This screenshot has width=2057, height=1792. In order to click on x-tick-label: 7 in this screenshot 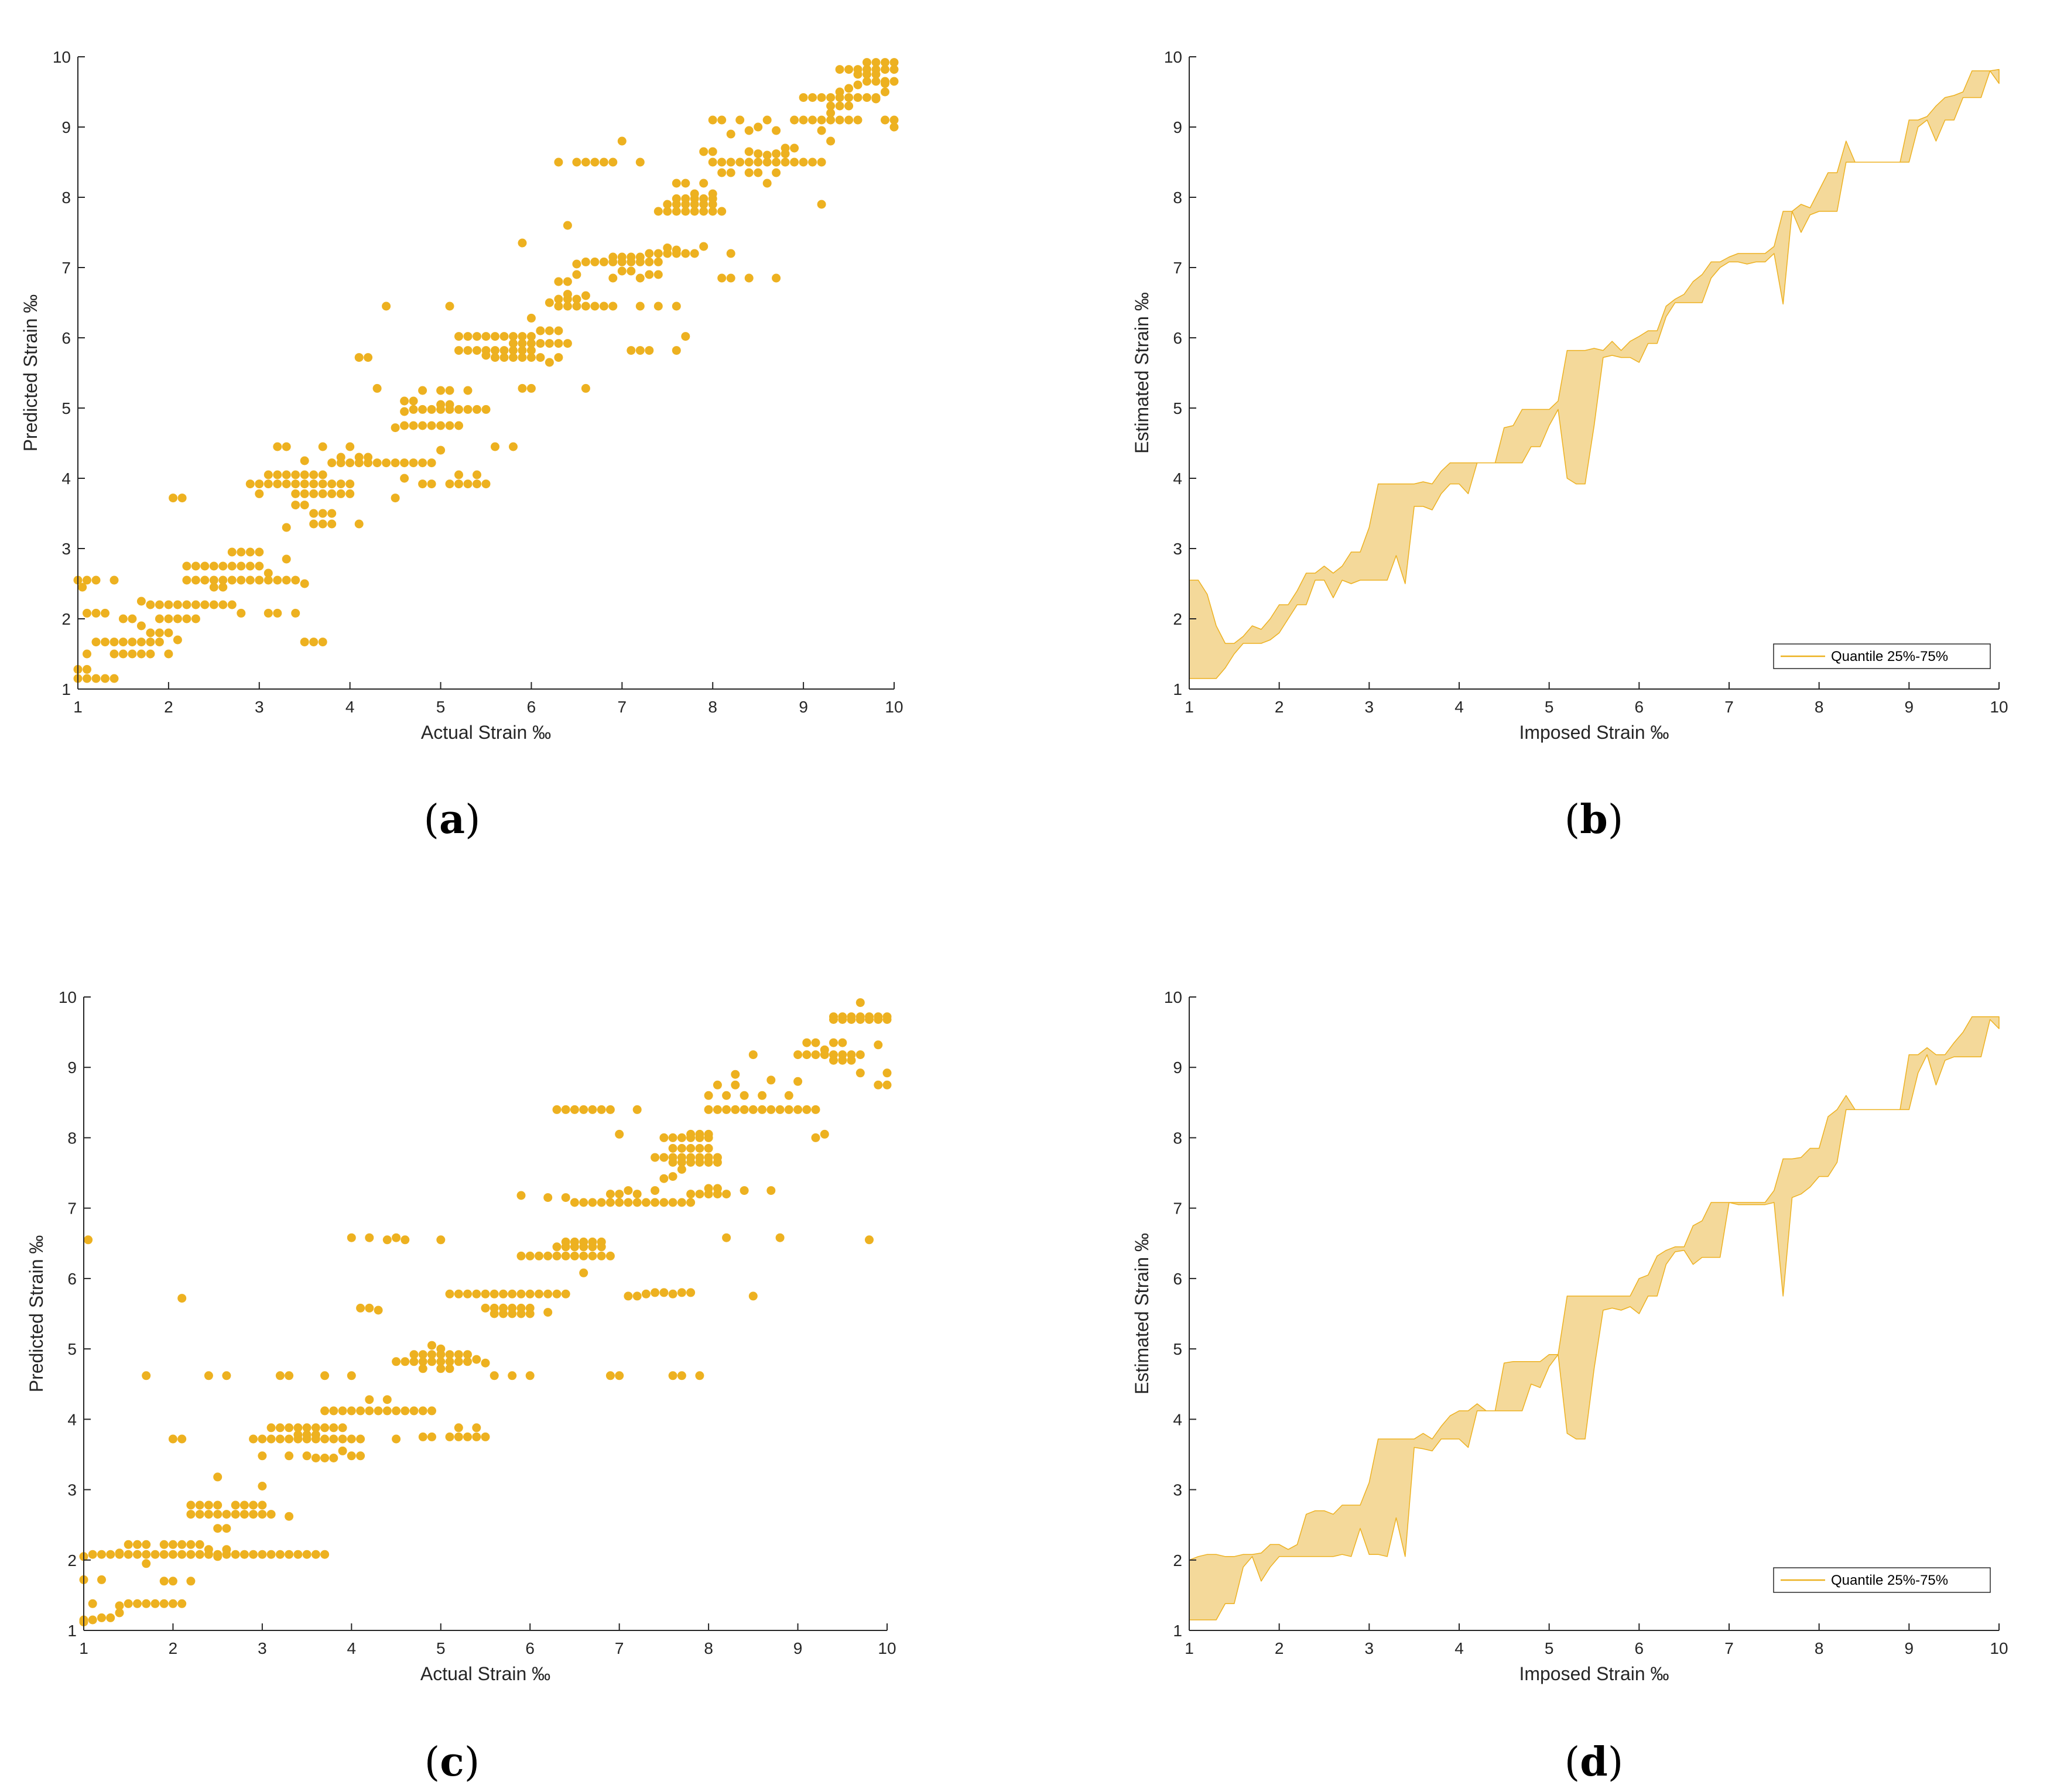, I will do `click(622, 707)`.